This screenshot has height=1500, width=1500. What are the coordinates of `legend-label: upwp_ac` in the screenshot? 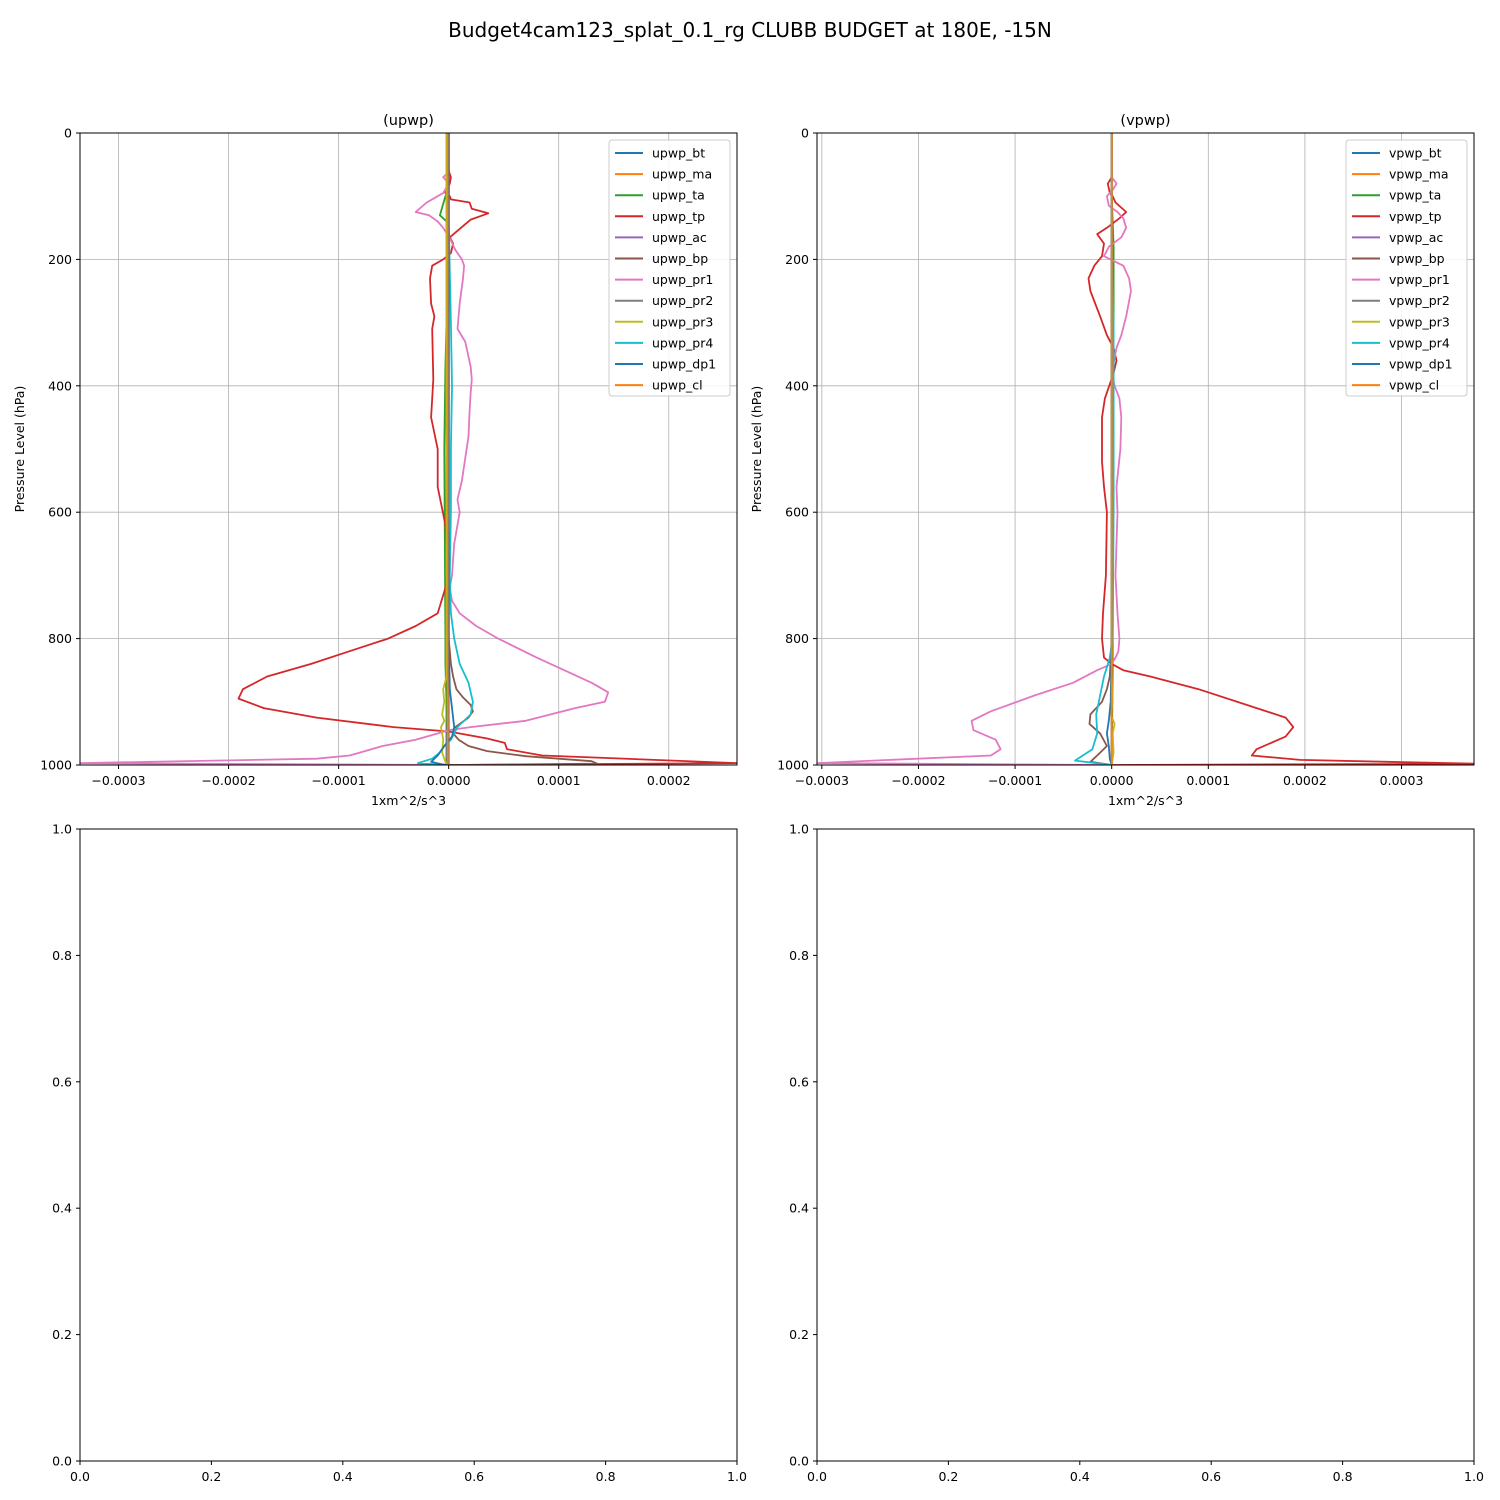 It's located at (679, 237).